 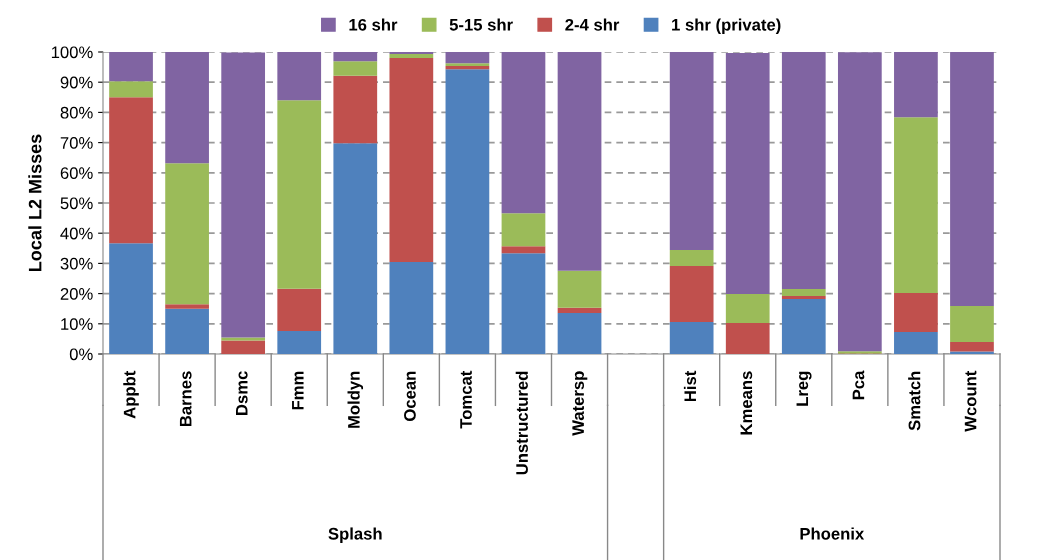 I want to click on x-tick-label: Unstructured, so click(x=521, y=423).